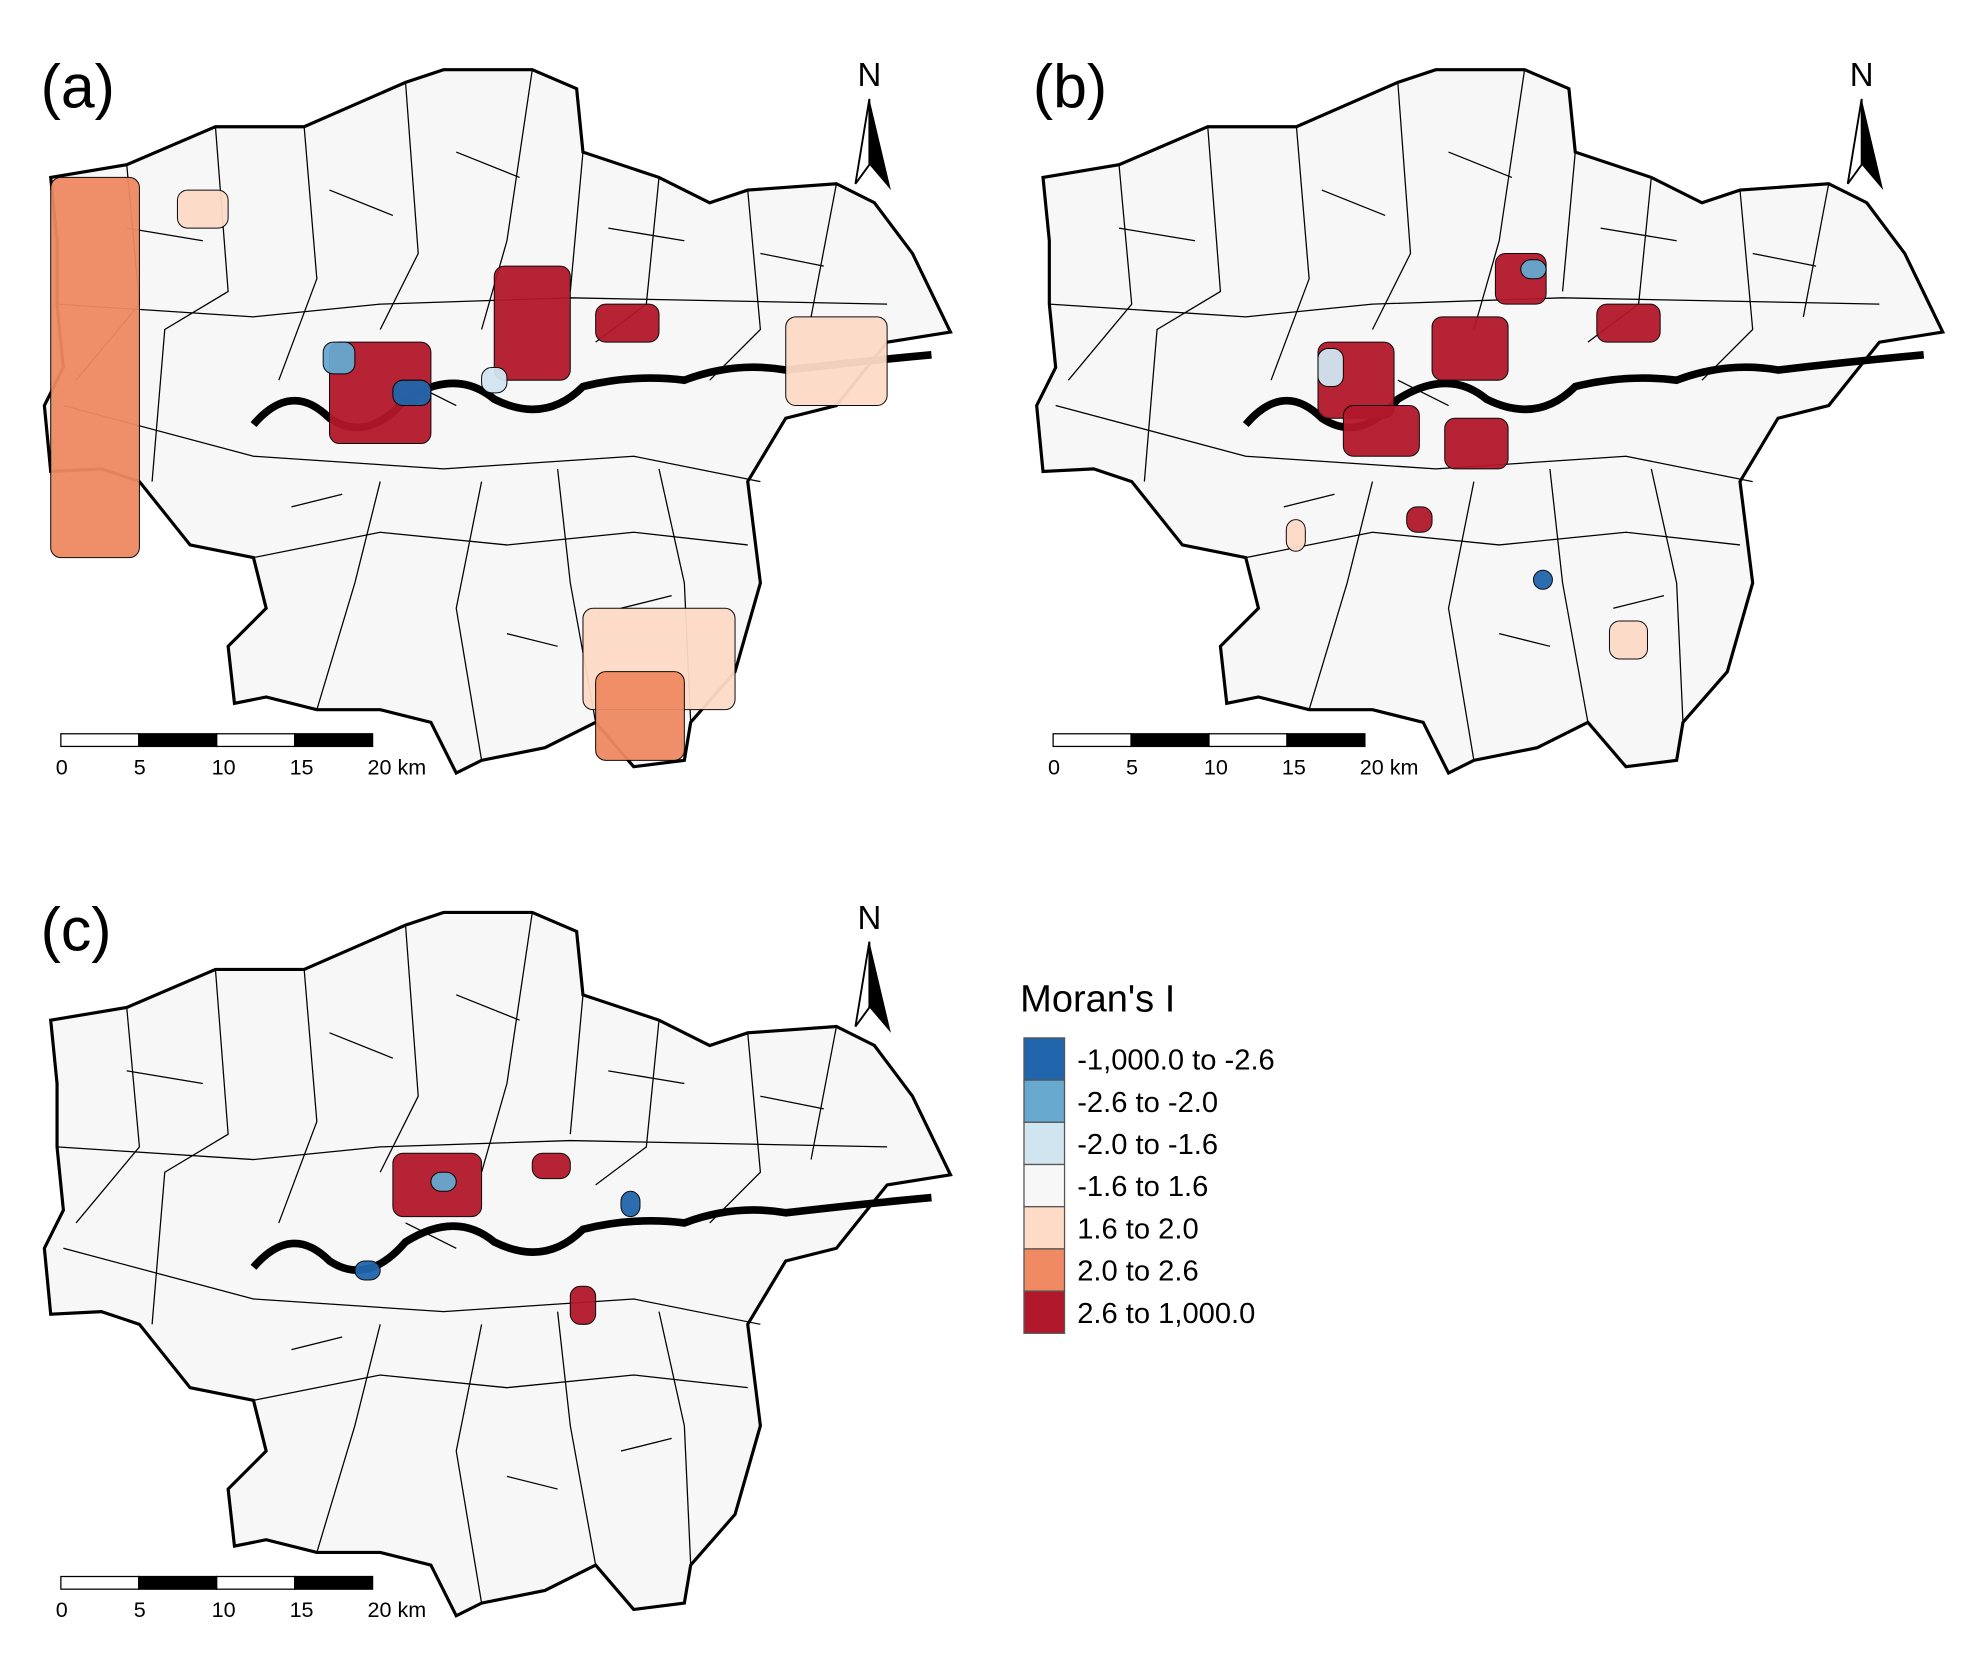 The height and width of the screenshot is (1677, 1977). Describe the element at coordinates (1137, 1229) in the screenshot. I see `legend-label: 1.6 to 2.0` at that location.